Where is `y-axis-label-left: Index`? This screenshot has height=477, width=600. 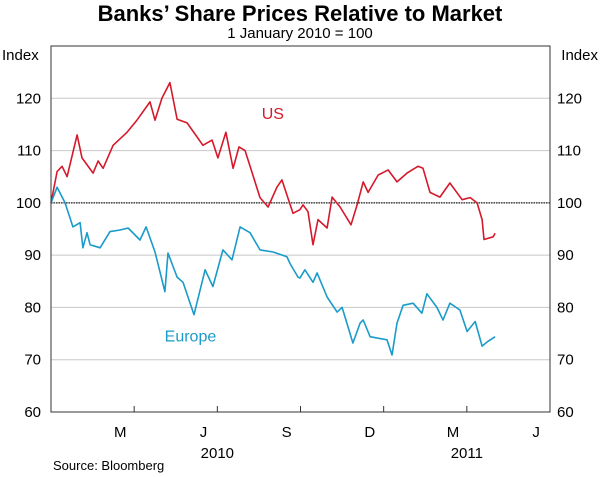 y-axis-label-left: Index is located at coordinates (20, 55).